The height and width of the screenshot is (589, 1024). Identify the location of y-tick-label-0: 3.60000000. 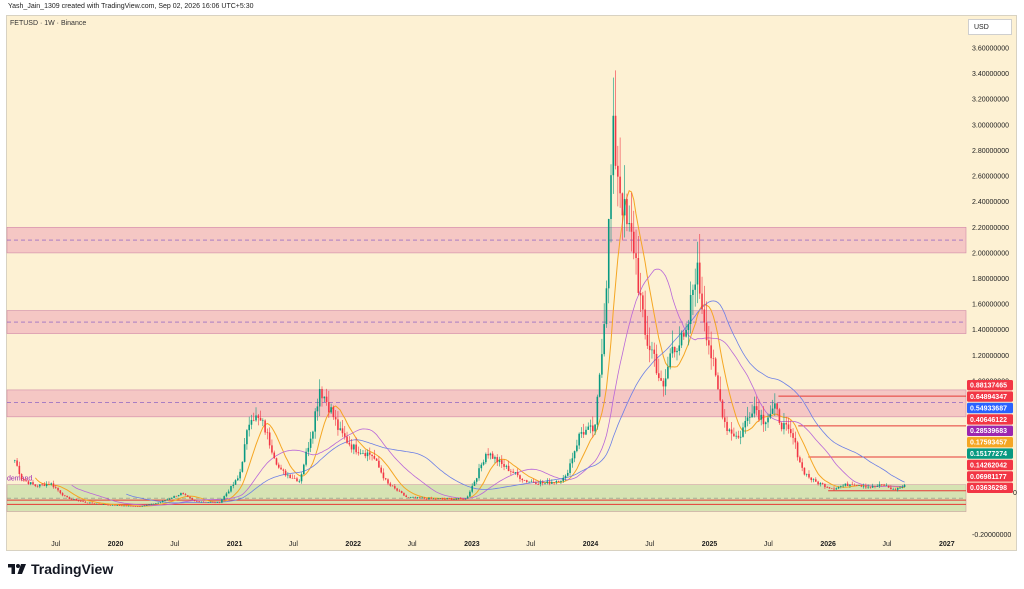
(990, 49).